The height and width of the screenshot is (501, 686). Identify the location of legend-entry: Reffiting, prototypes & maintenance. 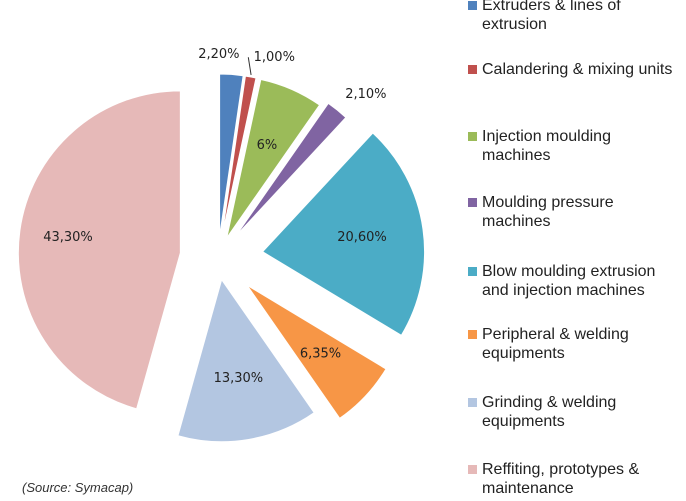
(575, 479).